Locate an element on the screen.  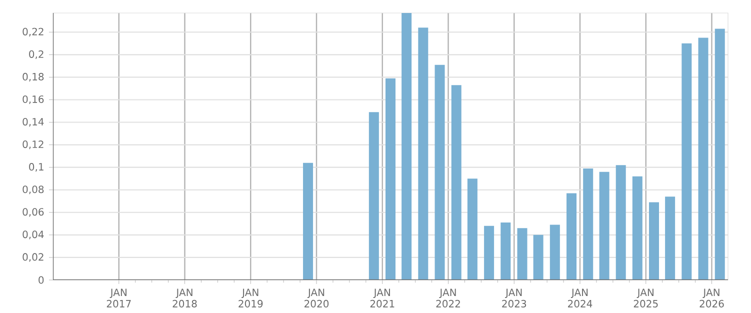
y-tick-label: 0,12 is located at coordinates (33, 145).